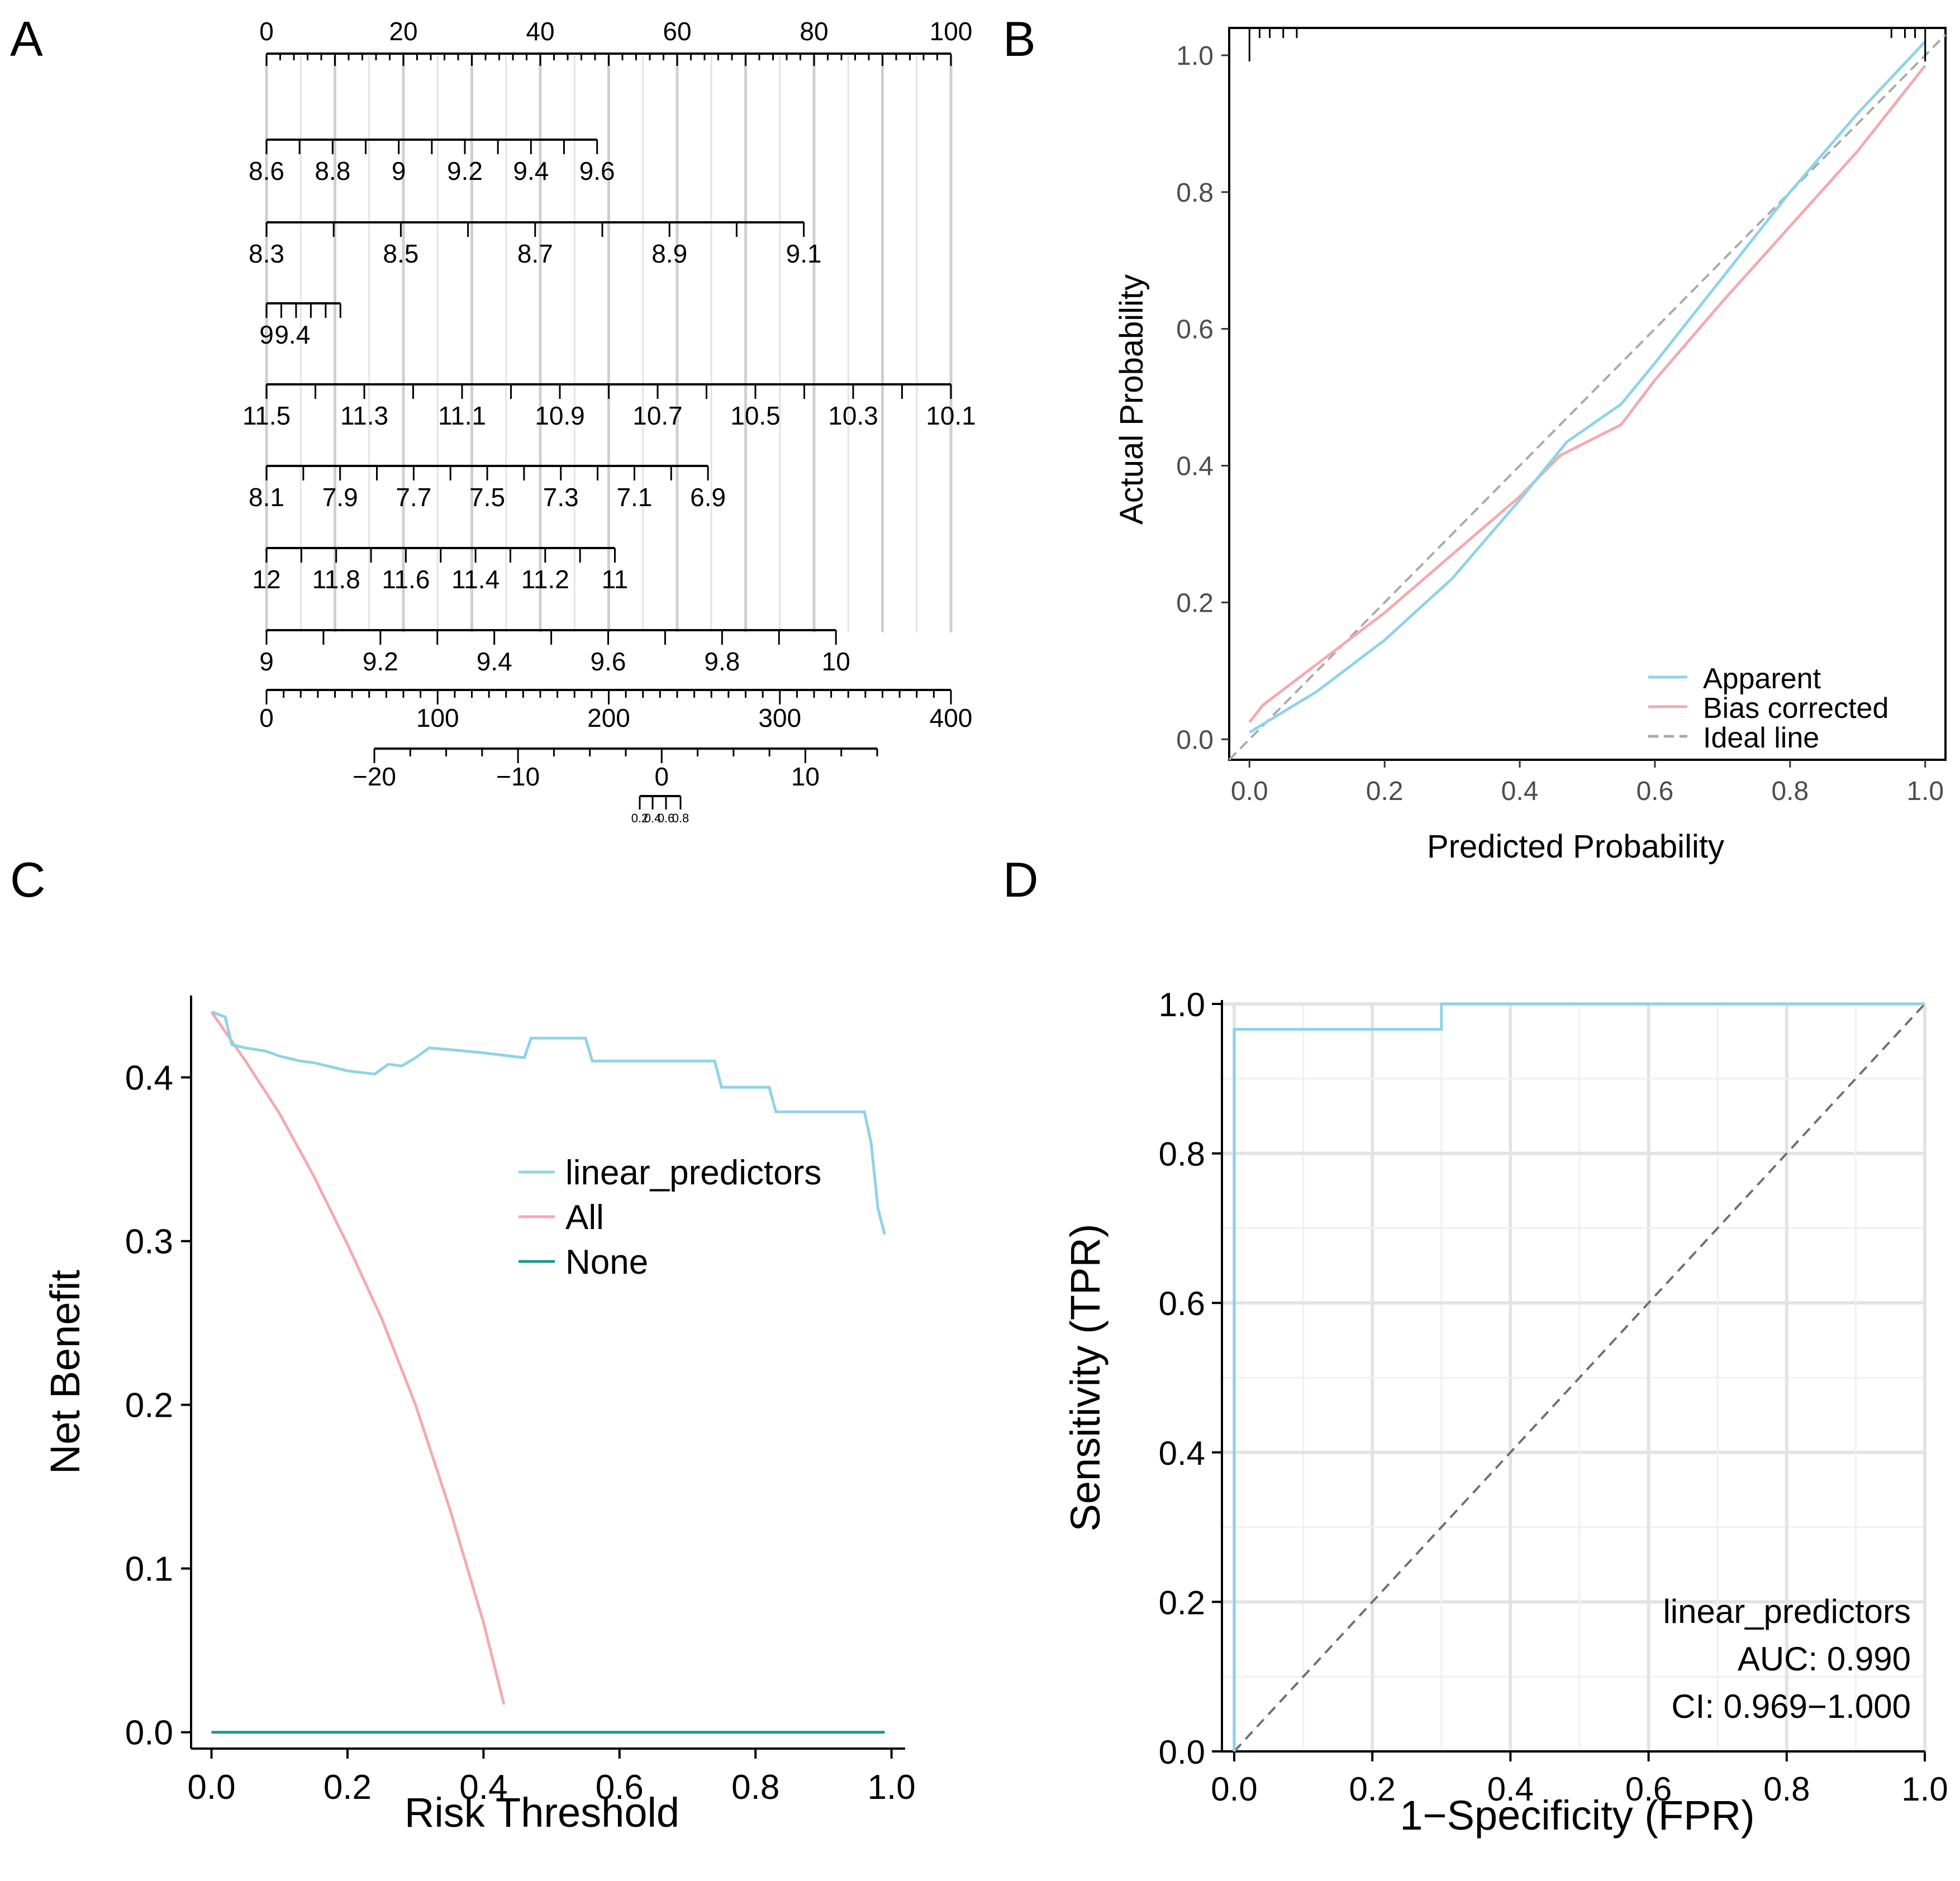  I want to click on panel-label-c: C, so click(28, 879).